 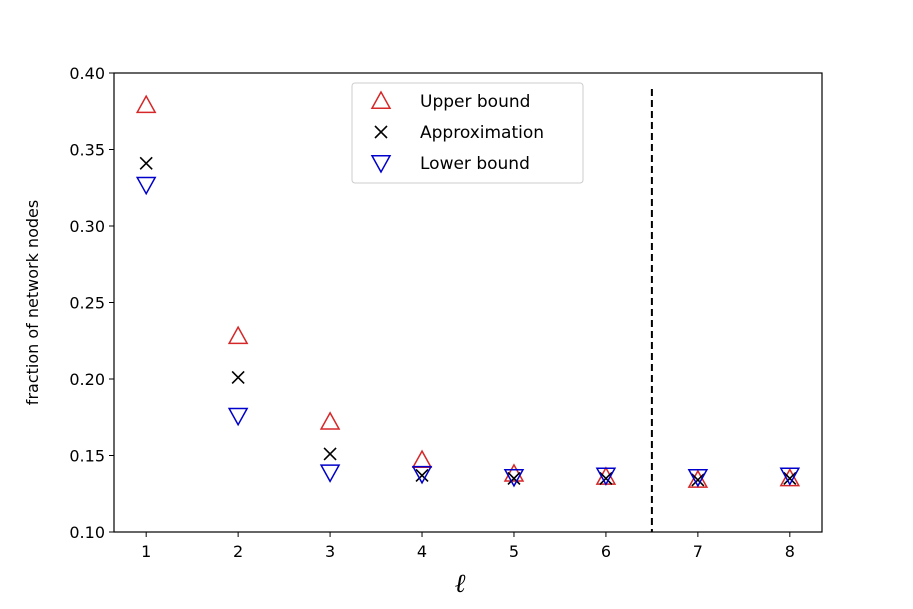 I want to click on x-tick-label: 7, so click(x=698, y=551).